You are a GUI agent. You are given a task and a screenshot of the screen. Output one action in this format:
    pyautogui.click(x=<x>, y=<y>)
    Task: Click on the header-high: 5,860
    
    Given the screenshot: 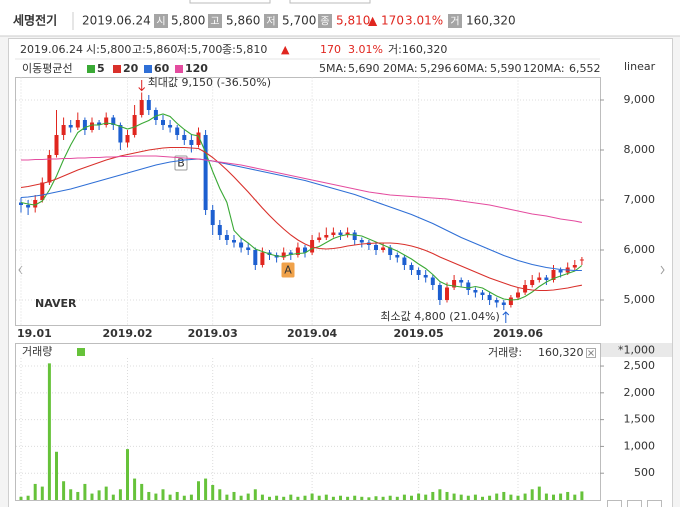 What is the action you would take?
    pyautogui.click(x=243, y=21)
    